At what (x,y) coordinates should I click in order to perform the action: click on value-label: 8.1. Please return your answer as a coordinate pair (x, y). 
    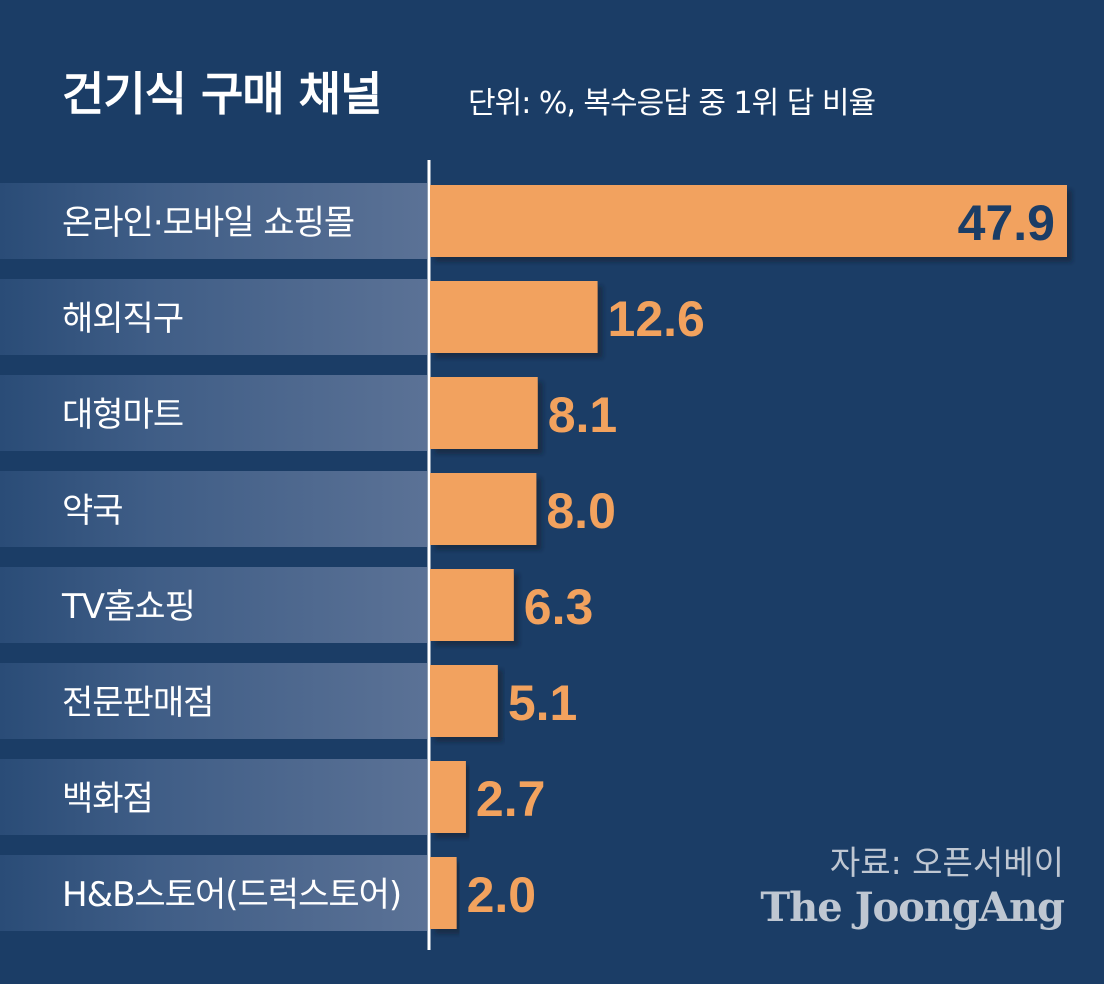
    Looking at the image, I should click on (583, 415).